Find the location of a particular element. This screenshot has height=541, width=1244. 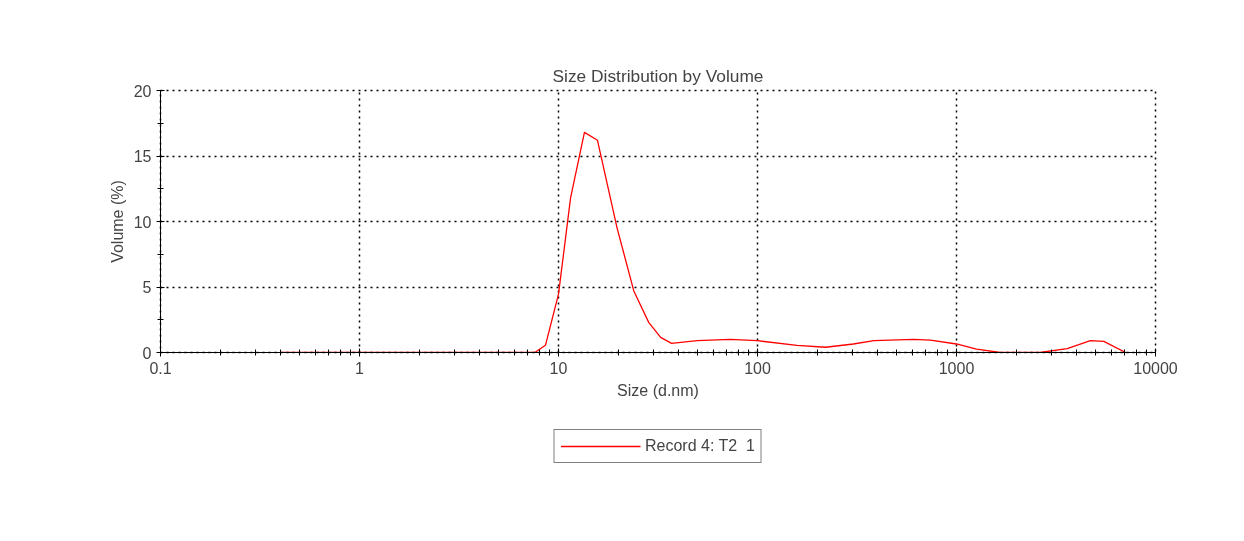

y-tick-label: 20 is located at coordinates (142, 91).